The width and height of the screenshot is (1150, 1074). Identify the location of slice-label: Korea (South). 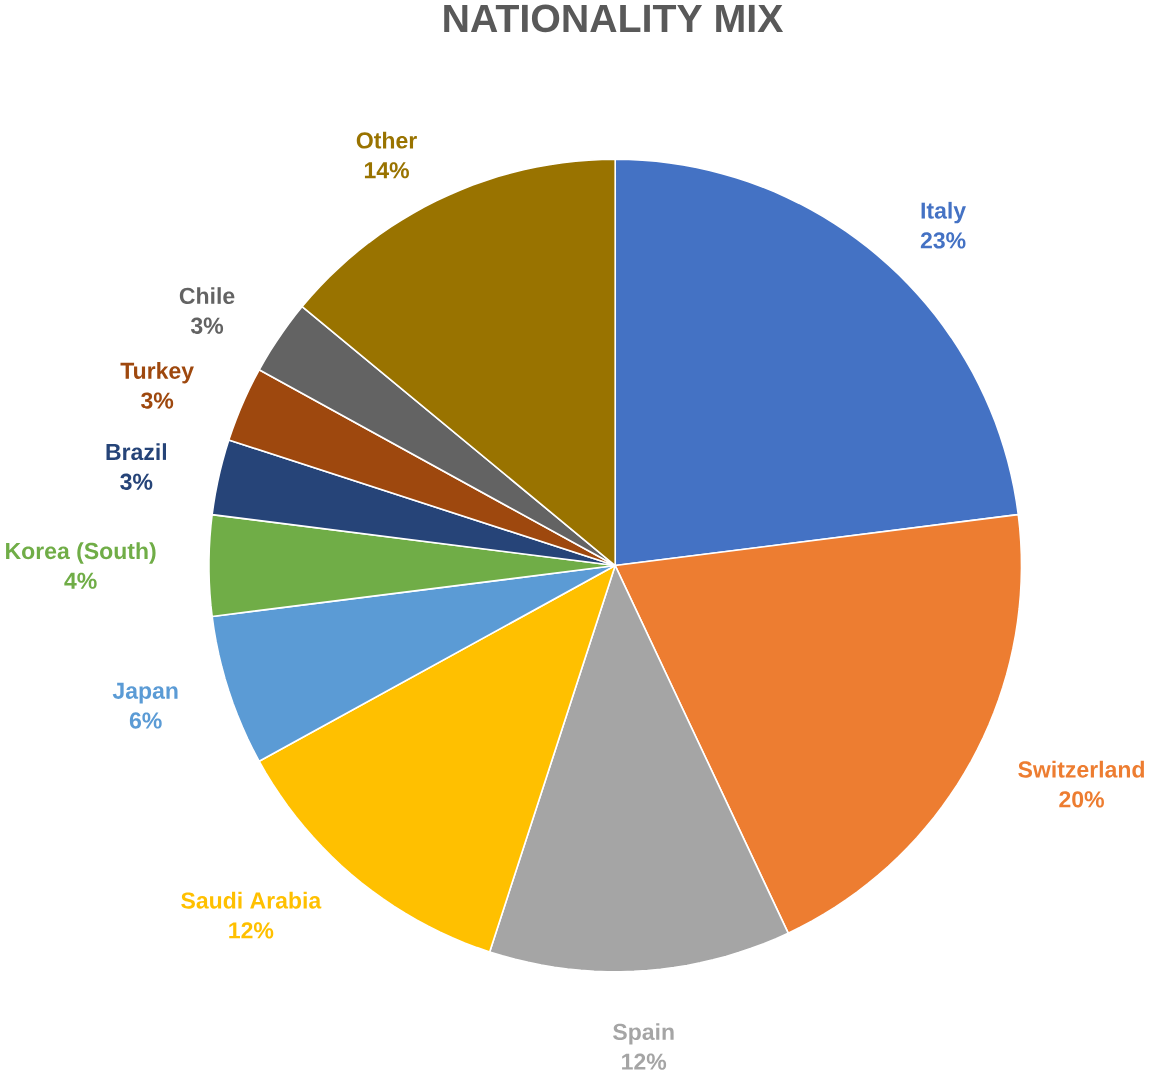
(81, 553).